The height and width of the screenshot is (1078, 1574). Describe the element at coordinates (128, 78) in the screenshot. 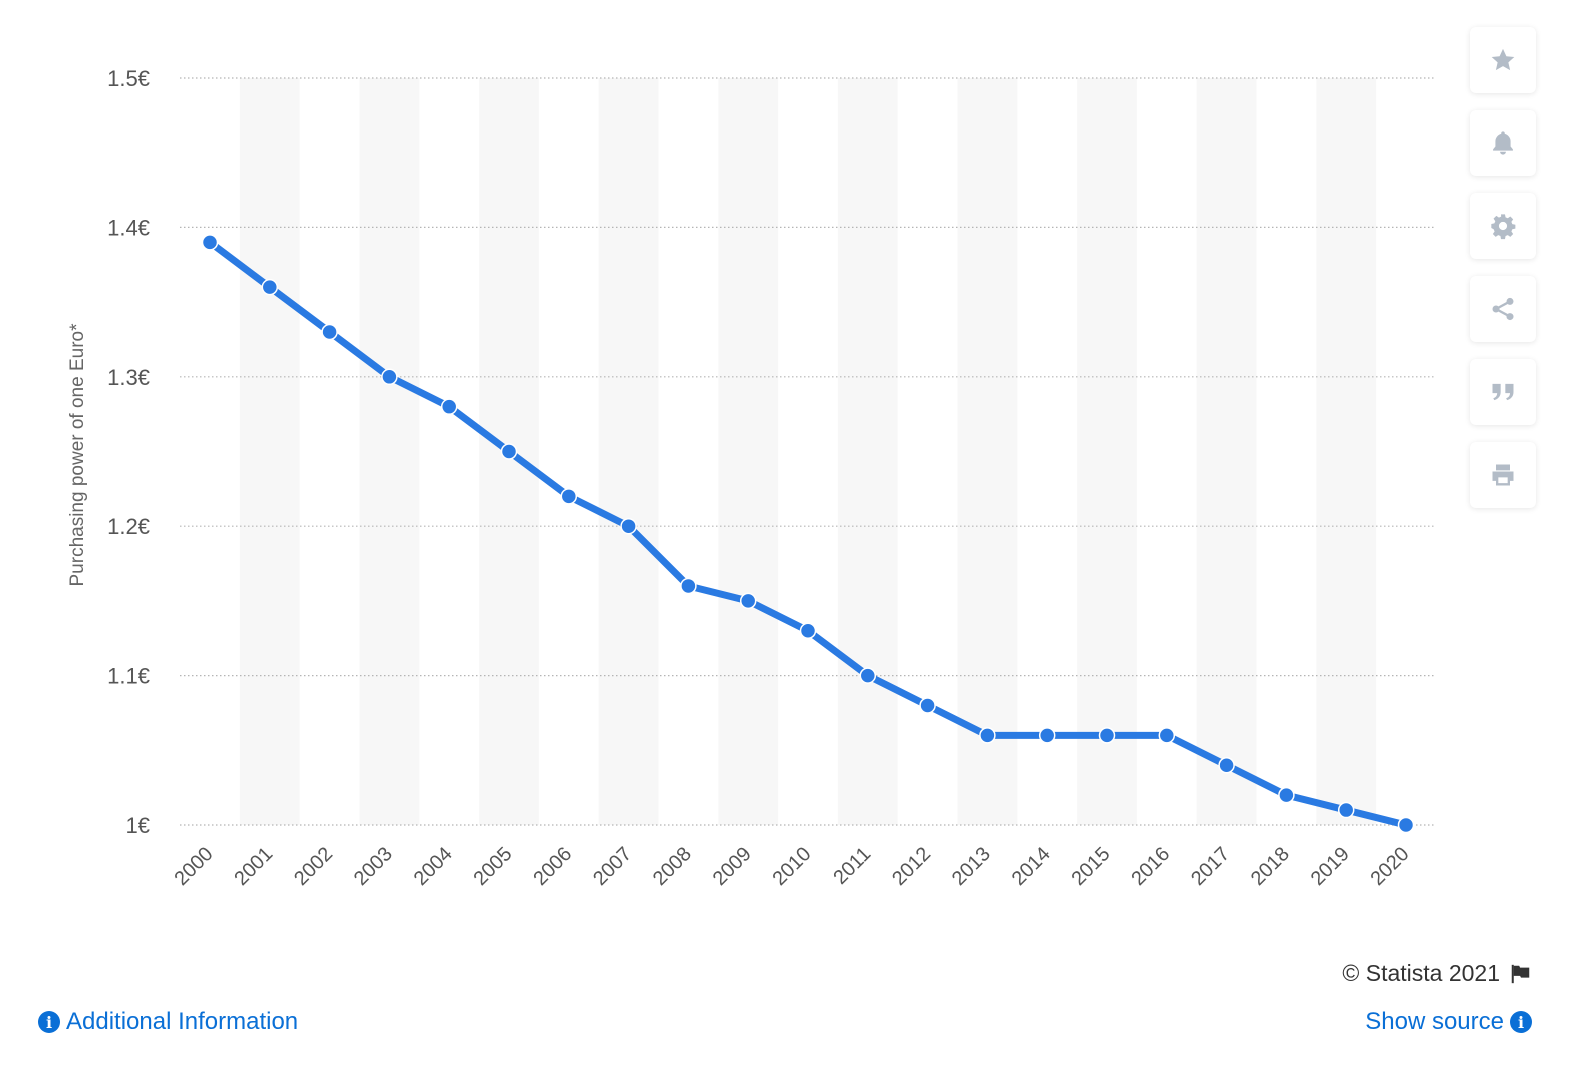

I see `y-tick-label: 1.5€` at that location.